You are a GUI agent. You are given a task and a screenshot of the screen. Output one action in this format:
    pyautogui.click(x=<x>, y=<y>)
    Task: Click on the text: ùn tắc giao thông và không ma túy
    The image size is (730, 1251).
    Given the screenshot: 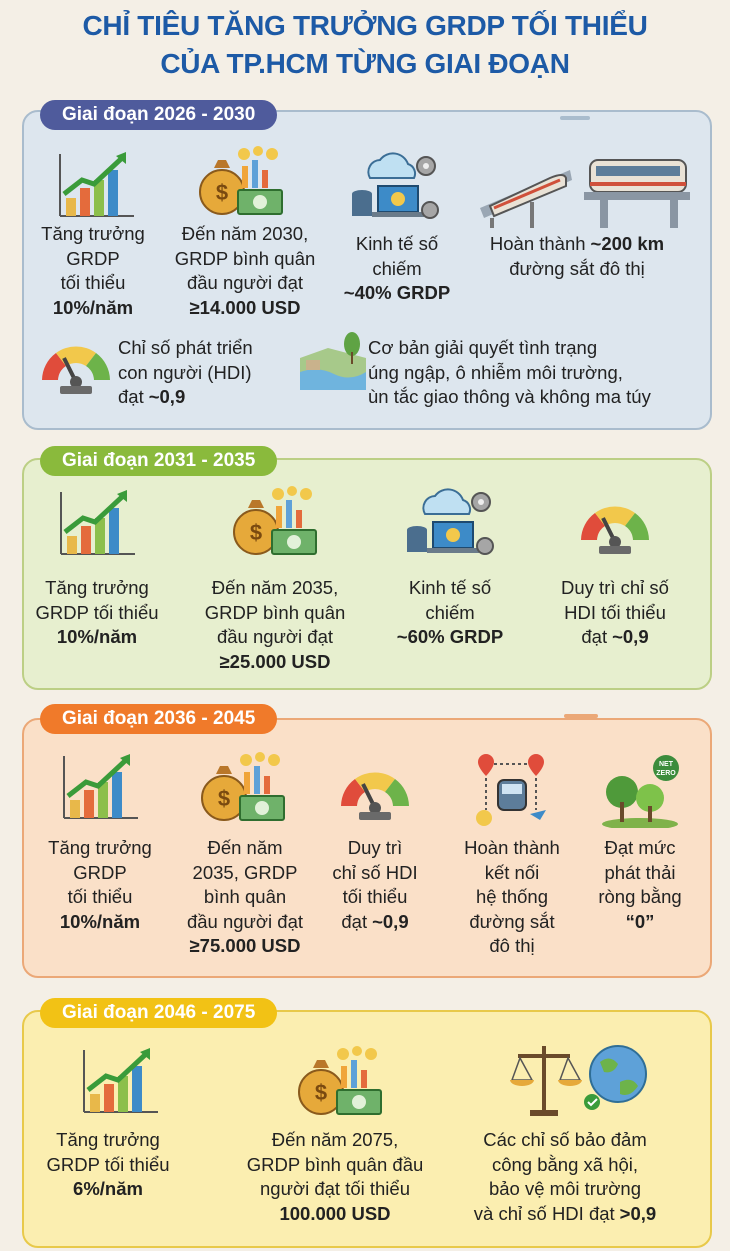 What is the action you would take?
    pyautogui.click(x=509, y=396)
    